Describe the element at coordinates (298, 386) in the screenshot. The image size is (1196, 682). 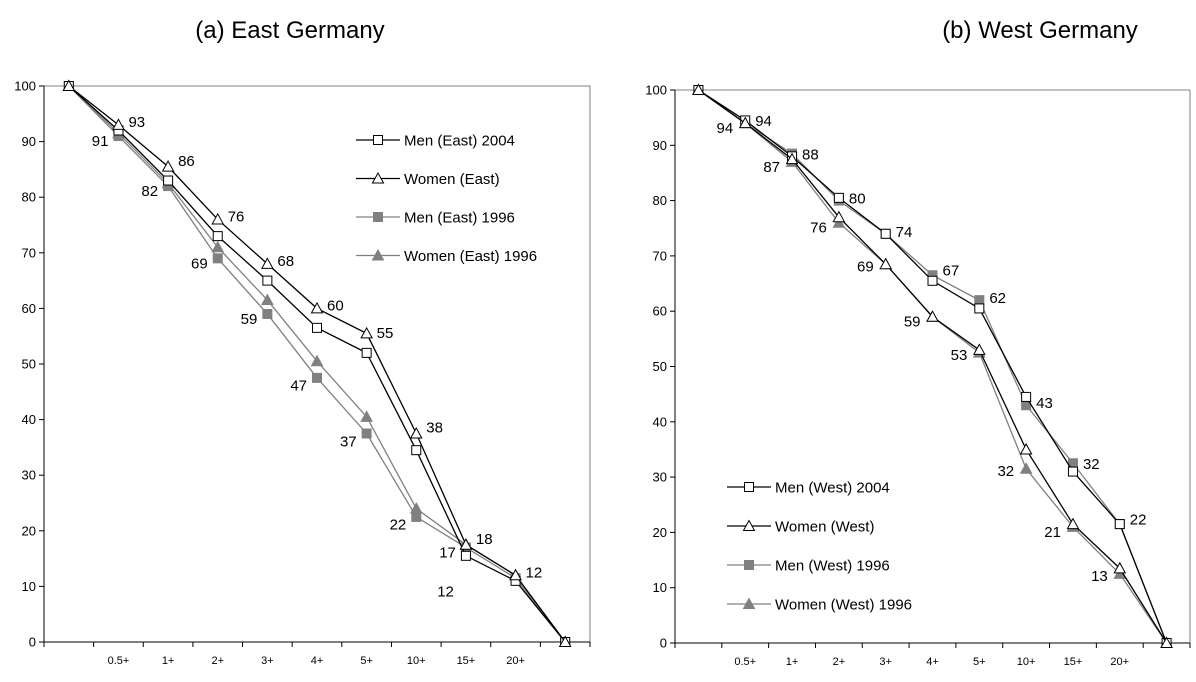
I see `data-label: 47` at that location.